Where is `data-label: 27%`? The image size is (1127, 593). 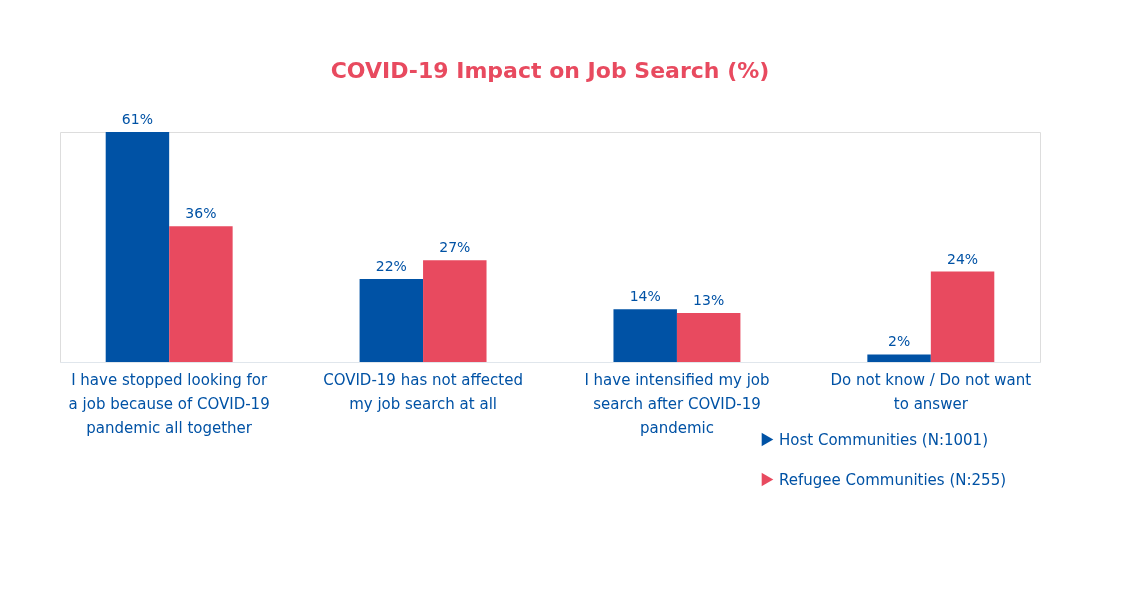
data-label: 27% is located at coordinates (455, 247).